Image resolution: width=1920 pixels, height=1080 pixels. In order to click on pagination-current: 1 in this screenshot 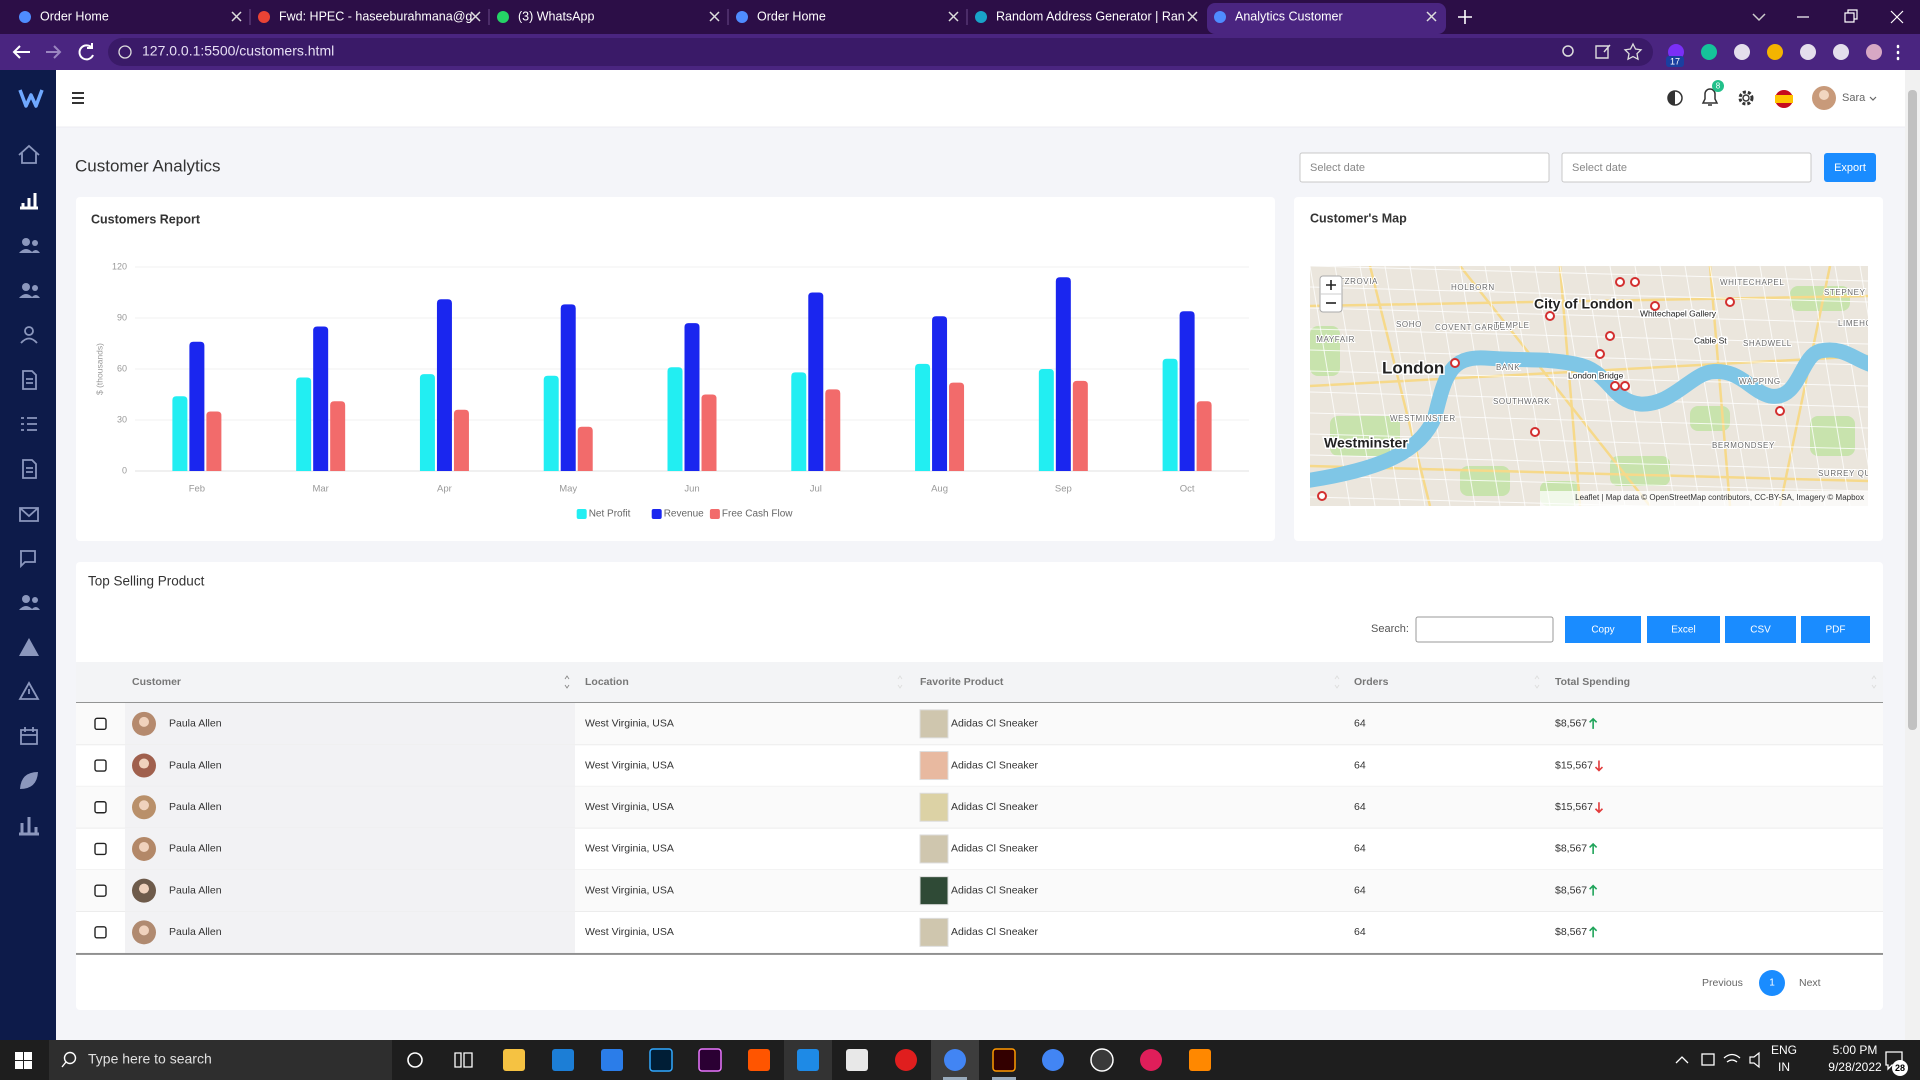, I will do `click(1772, 983)`.